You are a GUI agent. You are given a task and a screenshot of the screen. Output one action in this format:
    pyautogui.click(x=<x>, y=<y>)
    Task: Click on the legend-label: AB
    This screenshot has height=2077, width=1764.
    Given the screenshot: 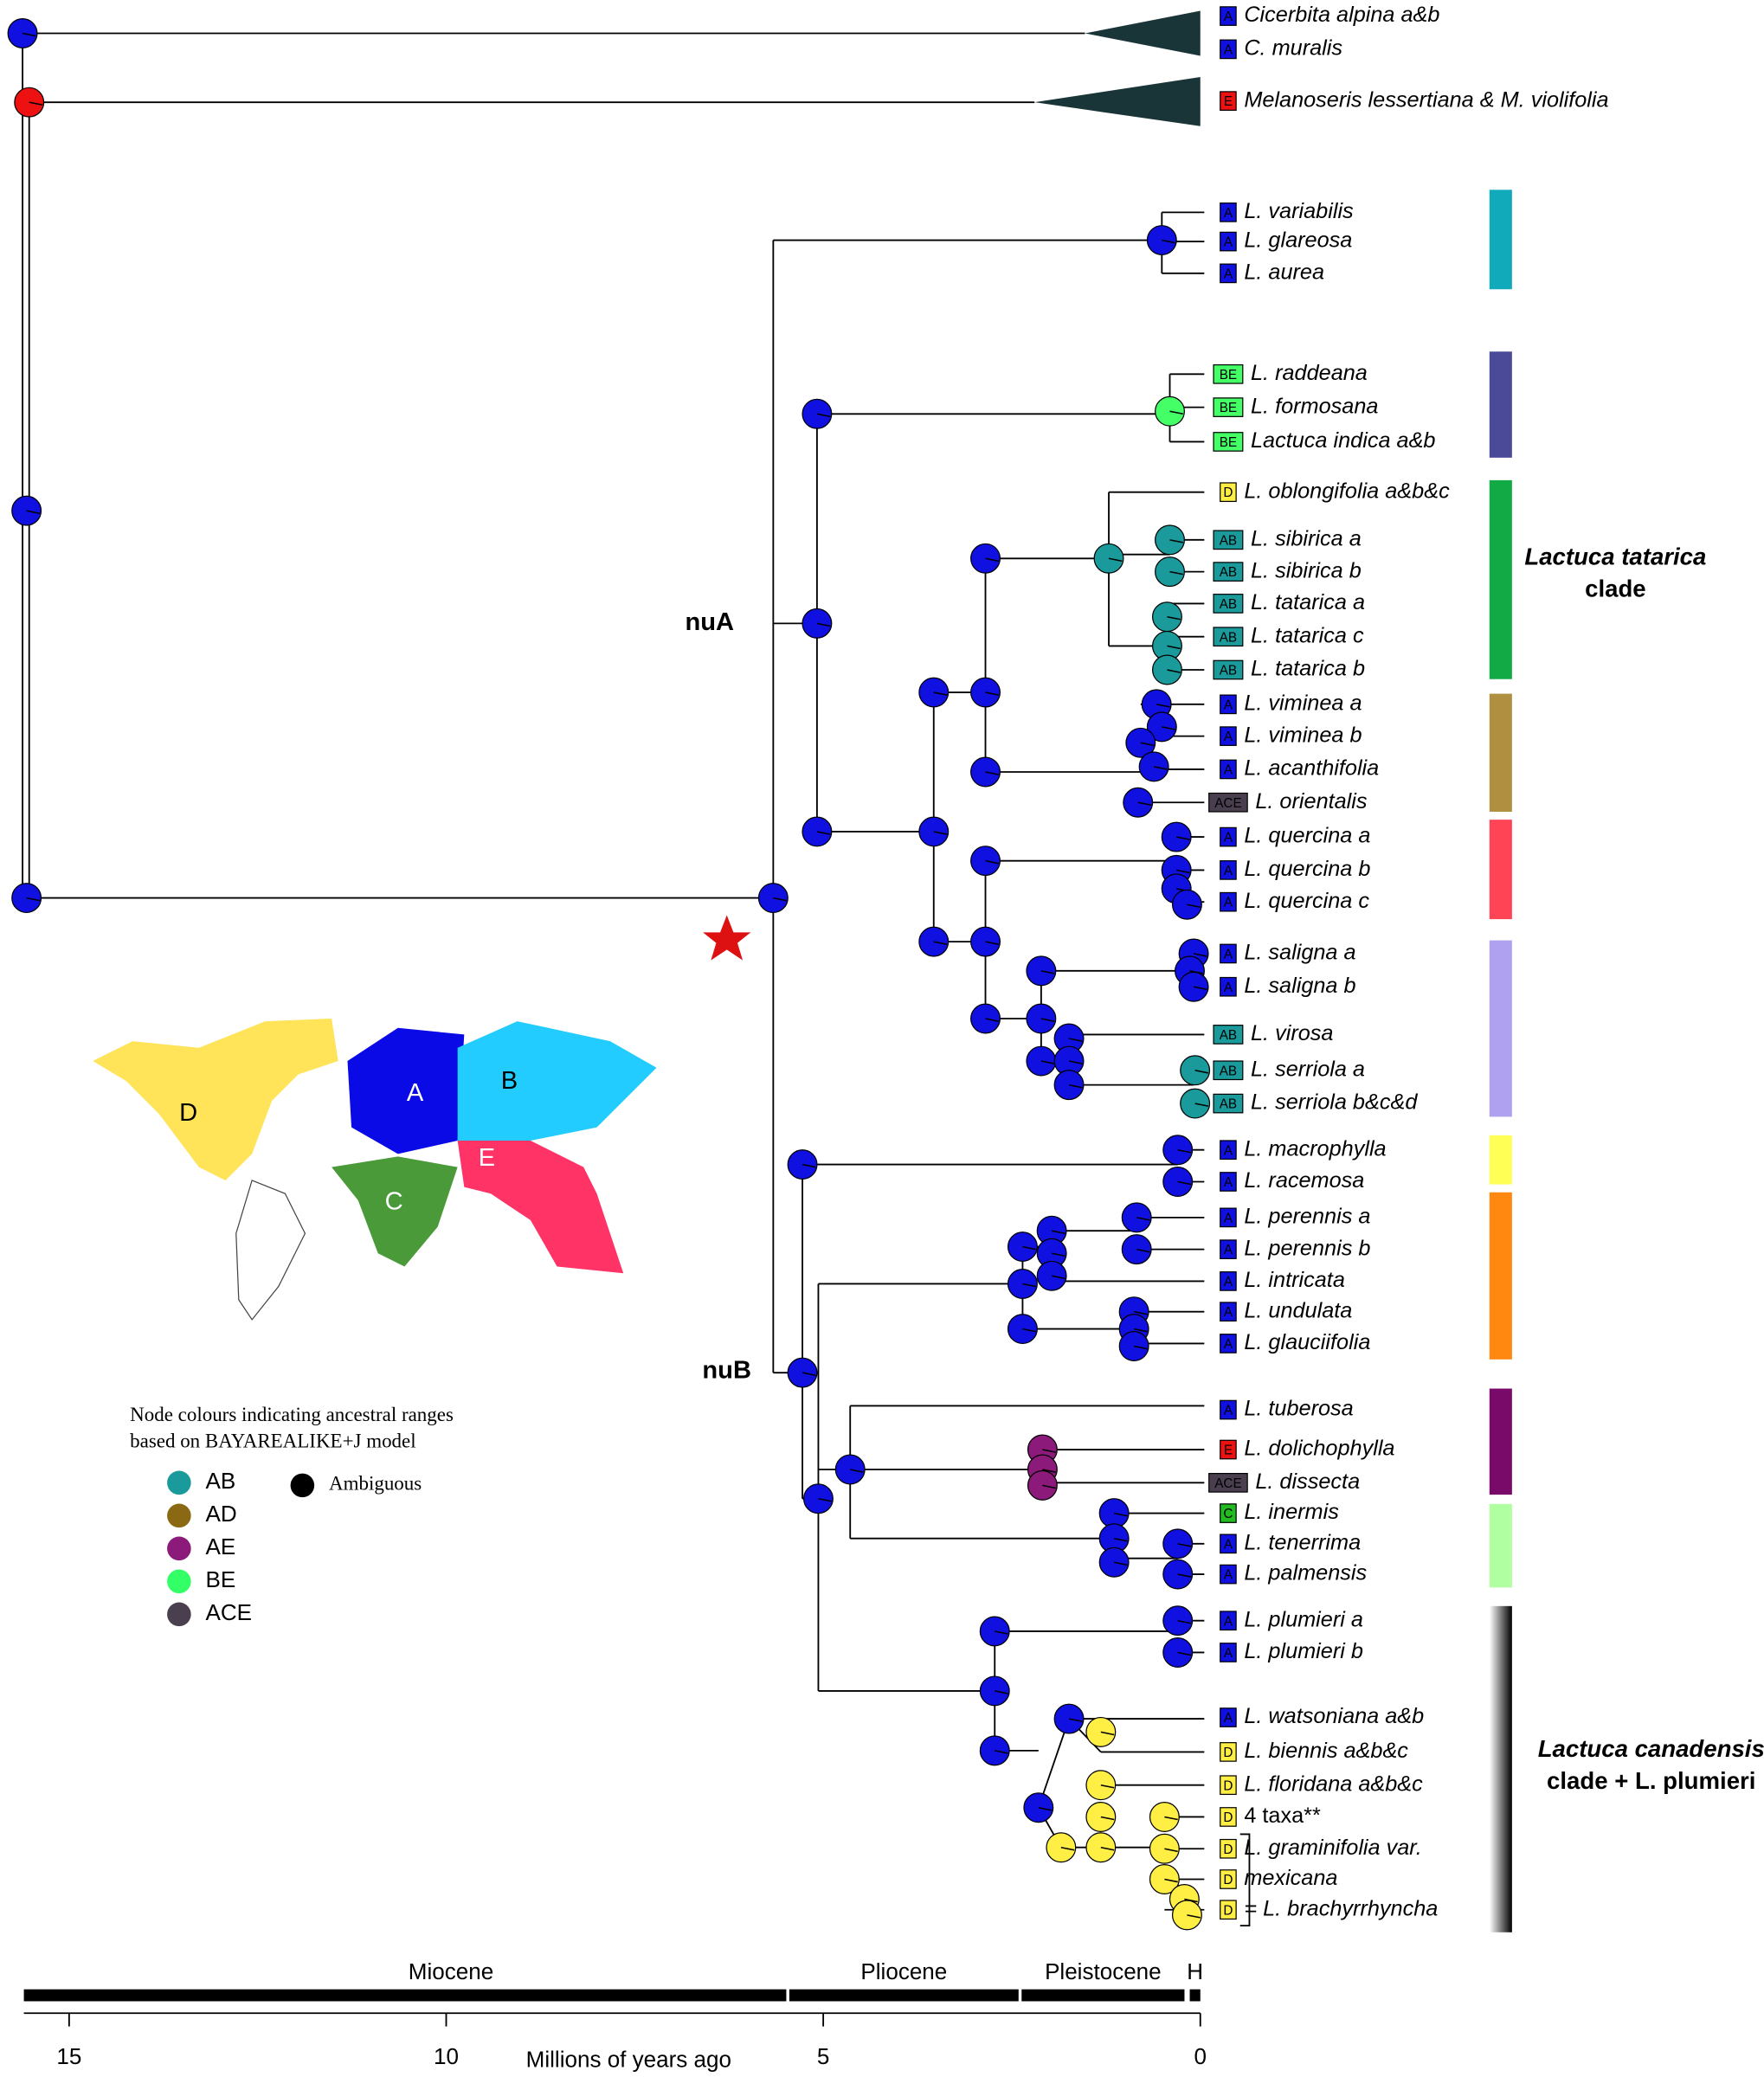 What is the action you would take?
    pyautogui.click(x=221, y=1481)
    